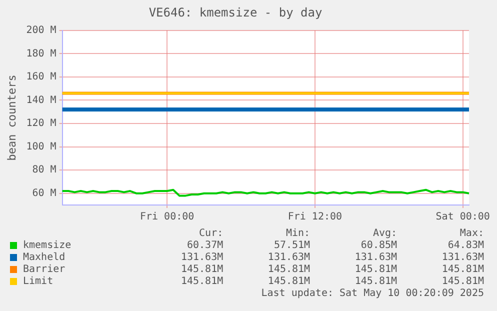 This screenshot has width=497, height=311. I want to click on text: 60.85M, so click(379, 246).